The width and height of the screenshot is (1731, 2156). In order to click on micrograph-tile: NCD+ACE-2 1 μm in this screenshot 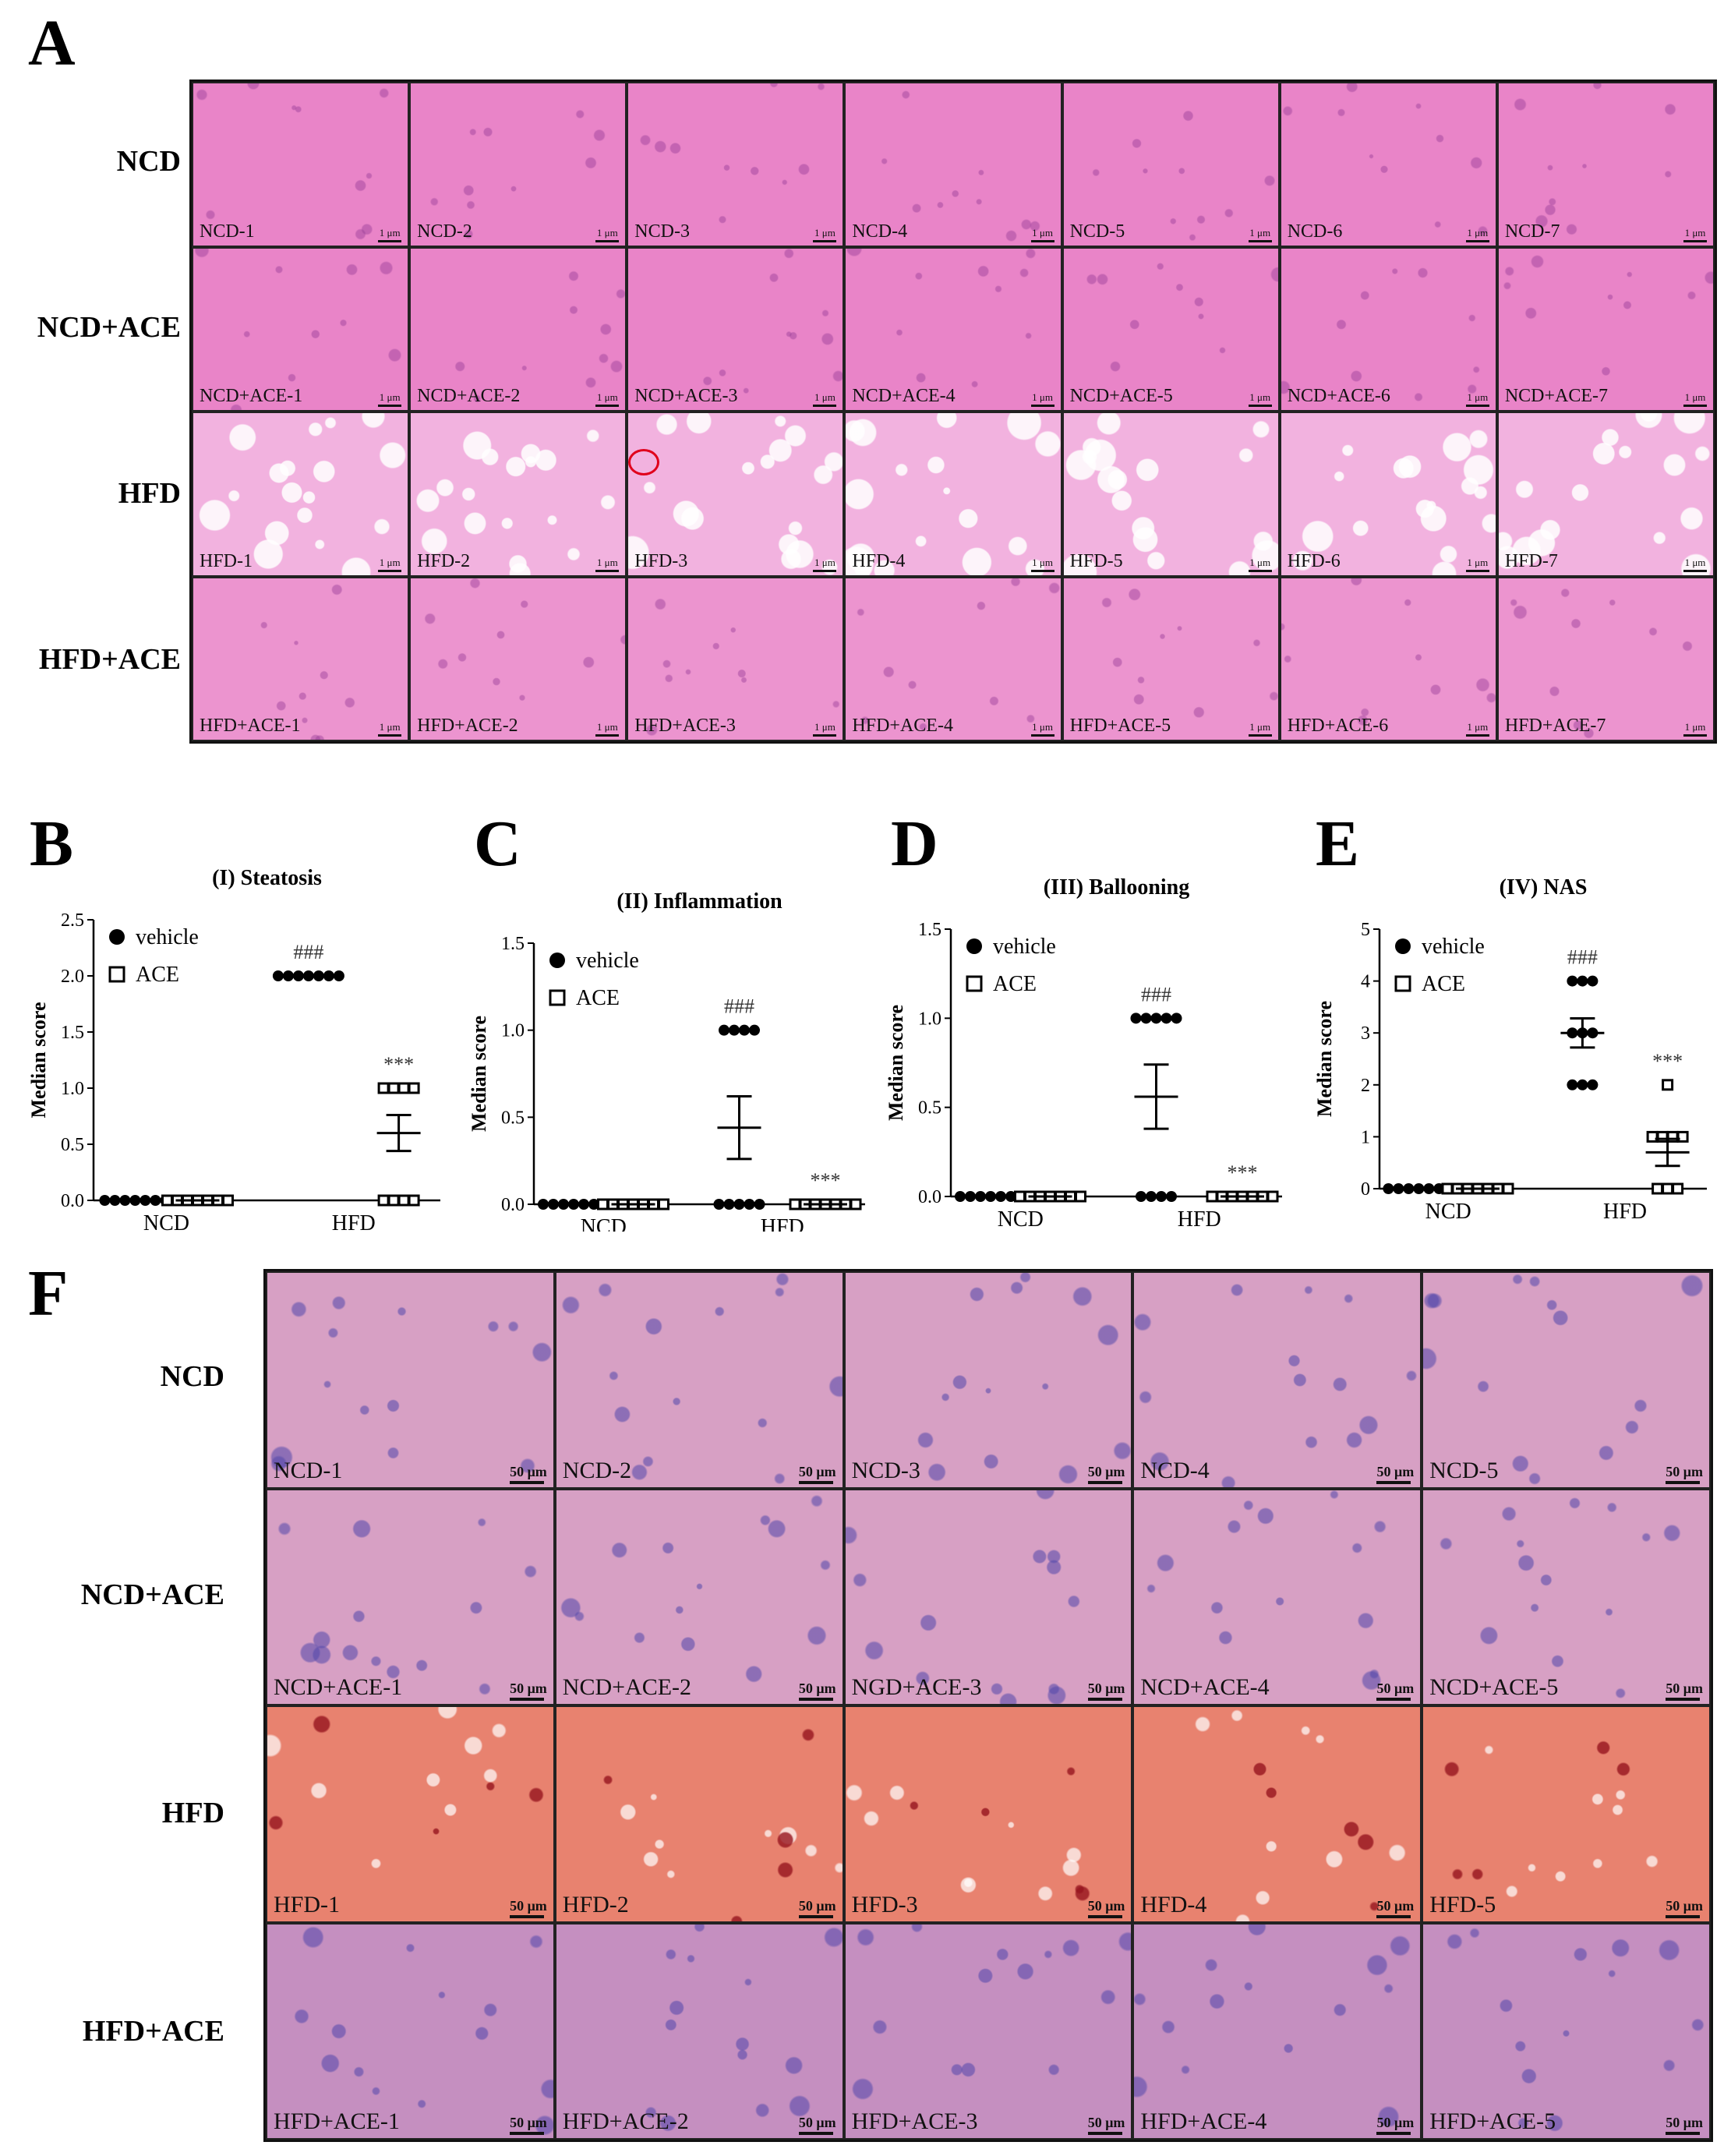, I will do `click(518, 329)`.